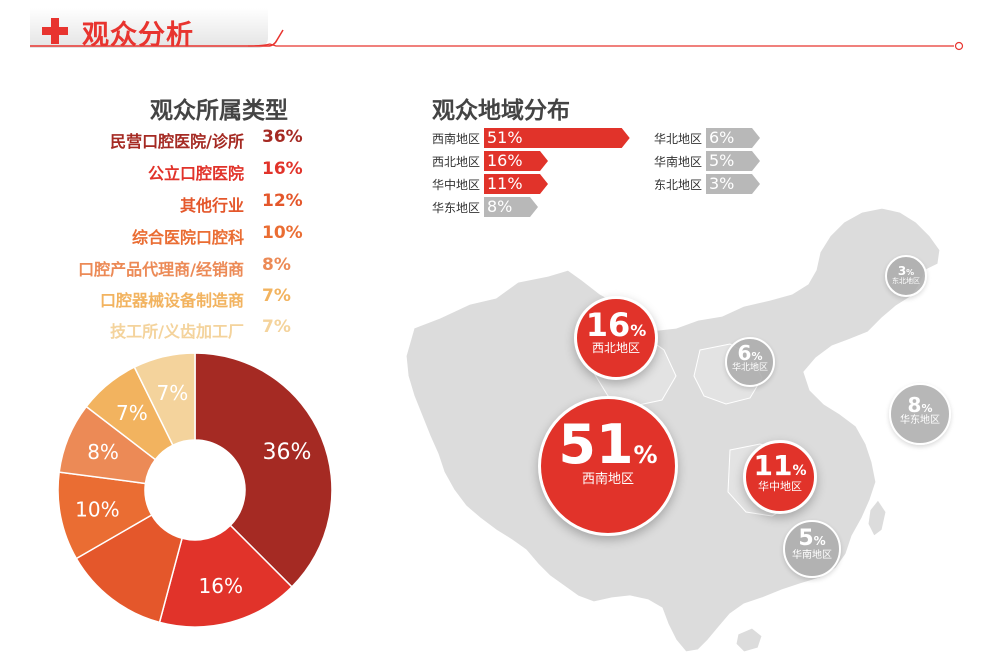 This screenshot has height=654, width=989. I want to click on region-bubble-value: 16%, so click(616, 325).